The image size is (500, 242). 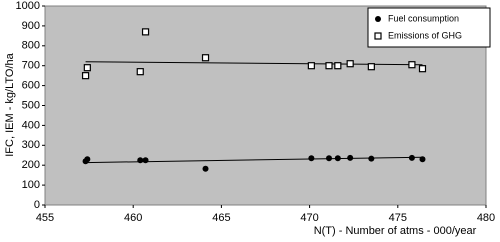 I want to click on x-tick-label: 475, so click(x=398, y=218).